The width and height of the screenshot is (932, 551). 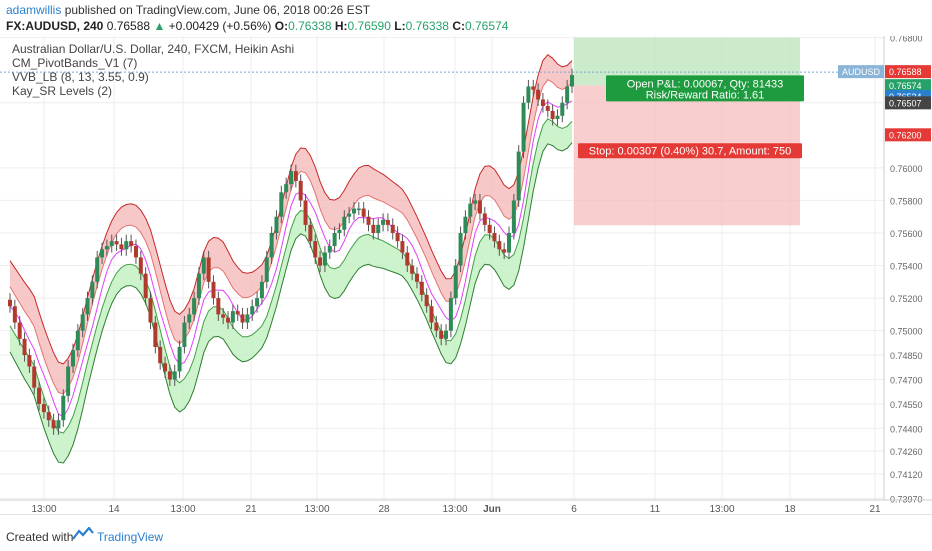 What do you see at coordinates (310, 26) in the screenshot?
I see `open-value: 0.76338` at bounding box center [310, 26].